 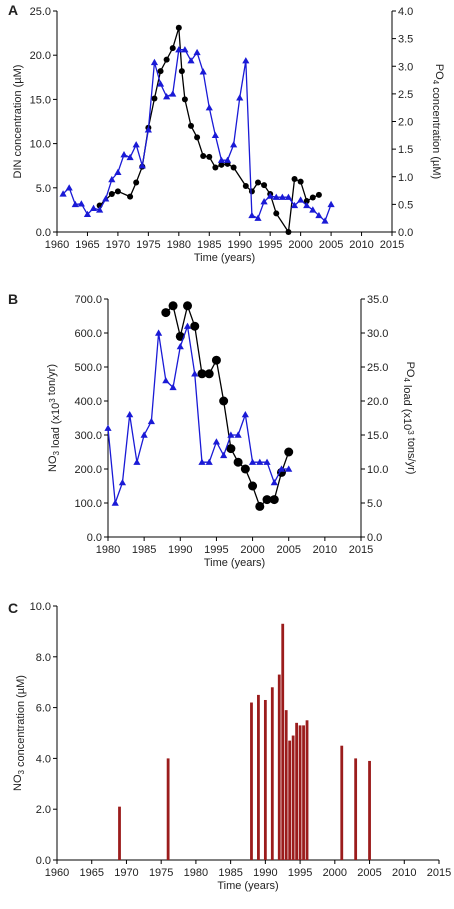 I want to click on y-tick-label-left: 400.0, so click(x=88, y=402).